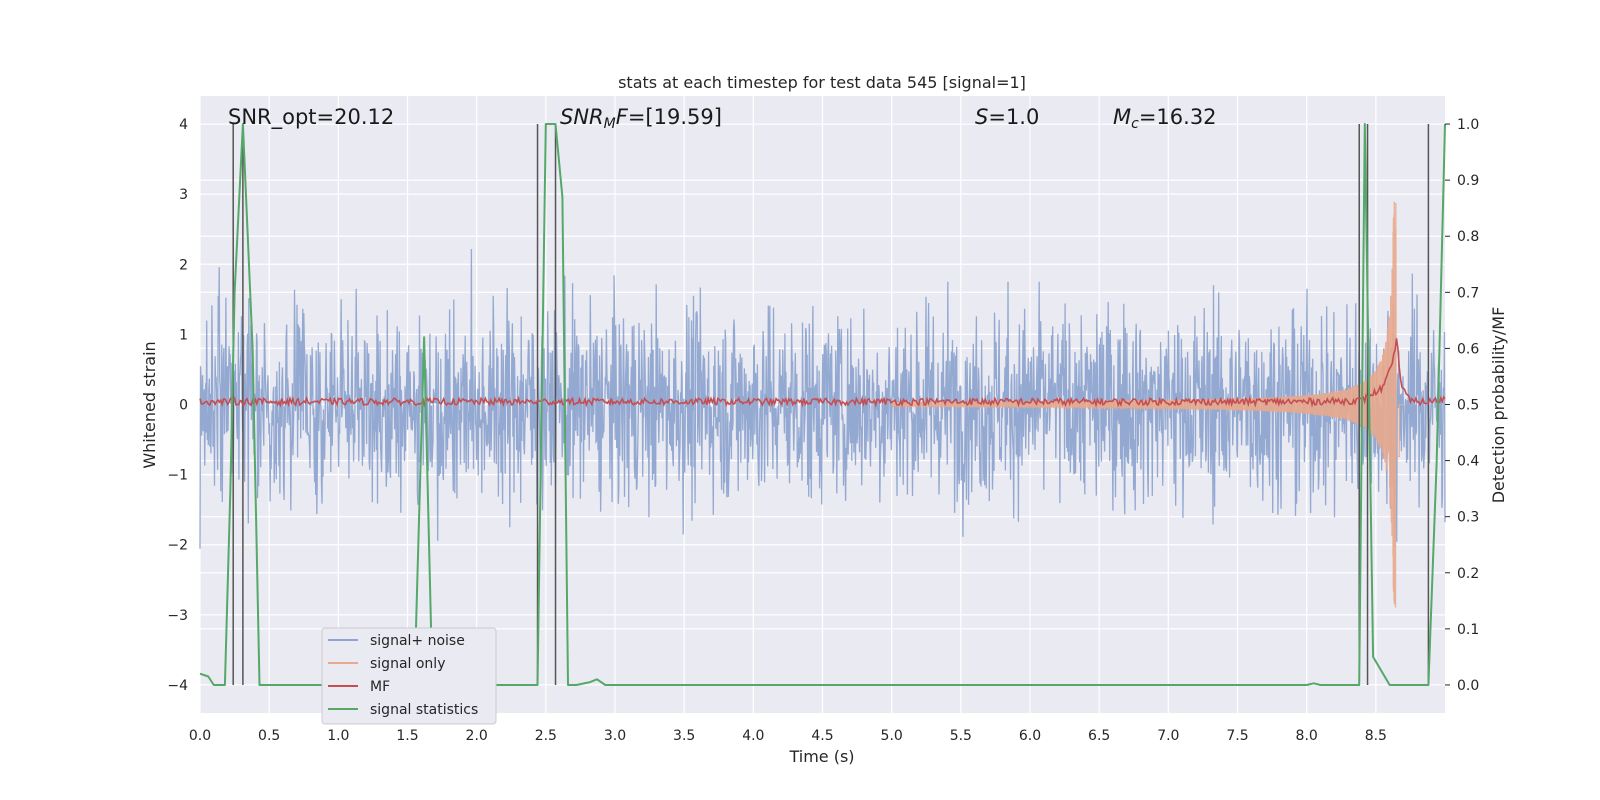  What do you see at coordinates (1237, 736) in the screenshot?
I see `x-tick-label: 7.5` at bounding box center [1237, 736].